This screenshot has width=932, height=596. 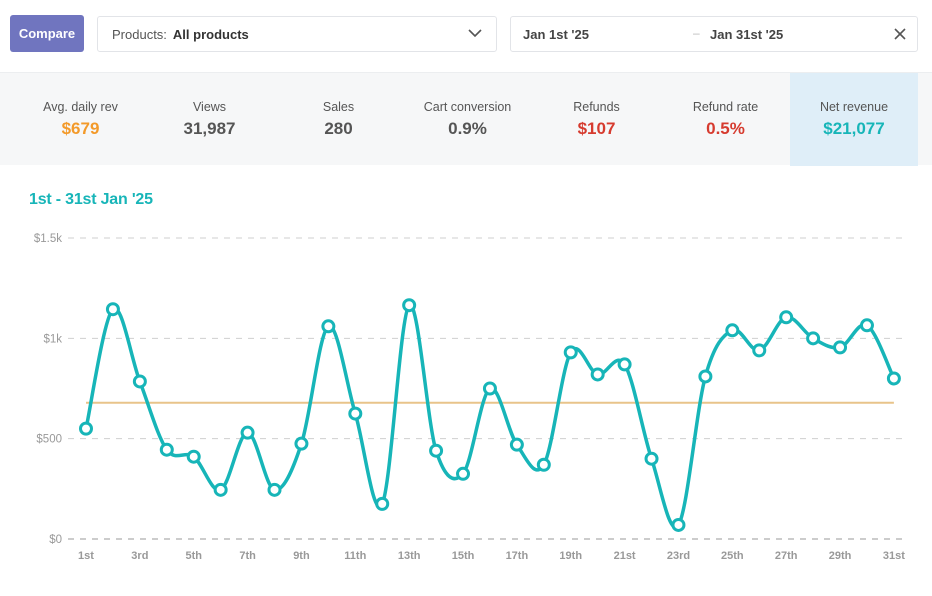 I want to click on x-tick-label: 25th, so click(x=732, y=556).